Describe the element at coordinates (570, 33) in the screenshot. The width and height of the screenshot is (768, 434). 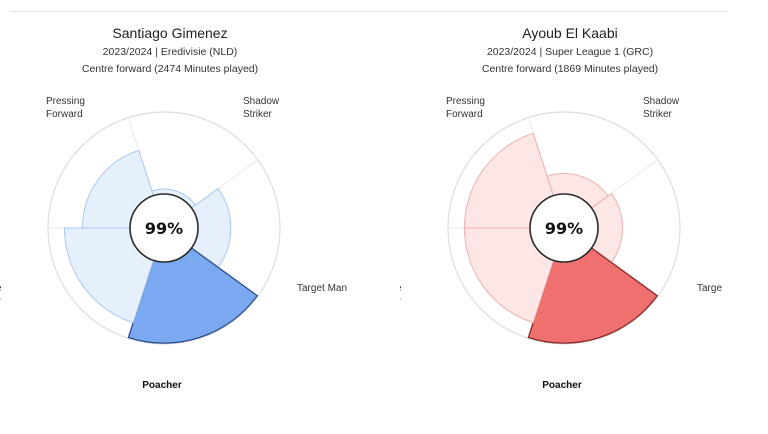
I see `player-name: Ayoub El Kaabi` at that location.